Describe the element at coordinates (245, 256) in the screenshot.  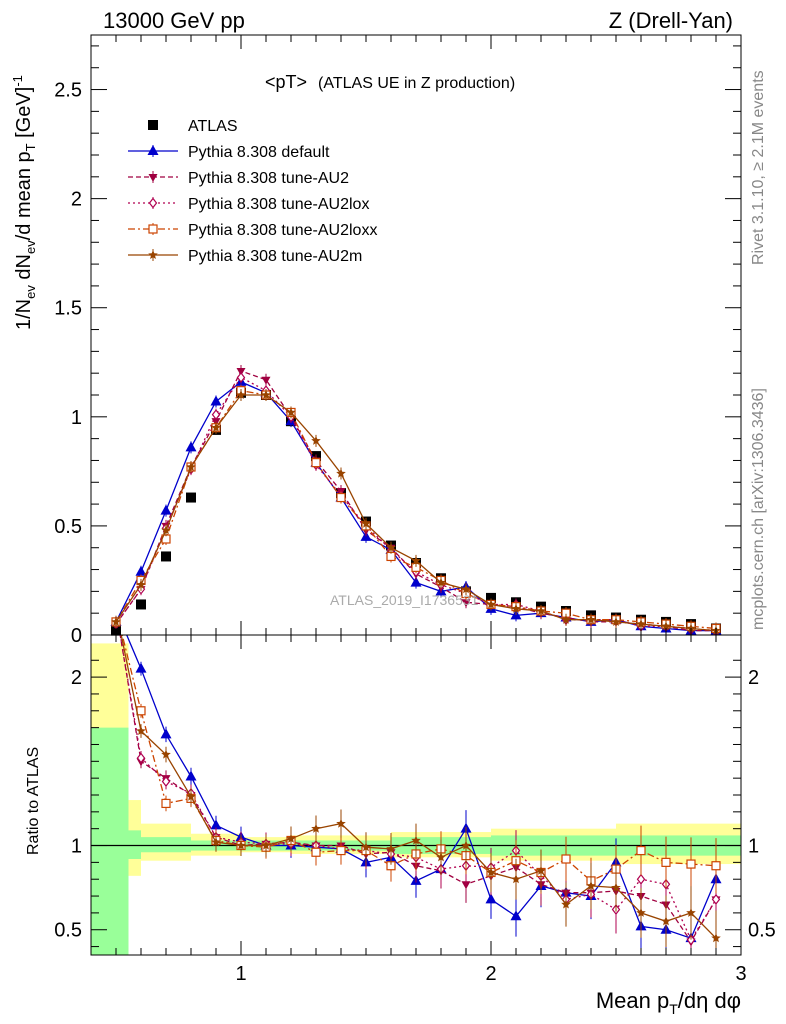
I see `legend-entry-au2m: Pythia 8.308 tune-AU2m` at that location.